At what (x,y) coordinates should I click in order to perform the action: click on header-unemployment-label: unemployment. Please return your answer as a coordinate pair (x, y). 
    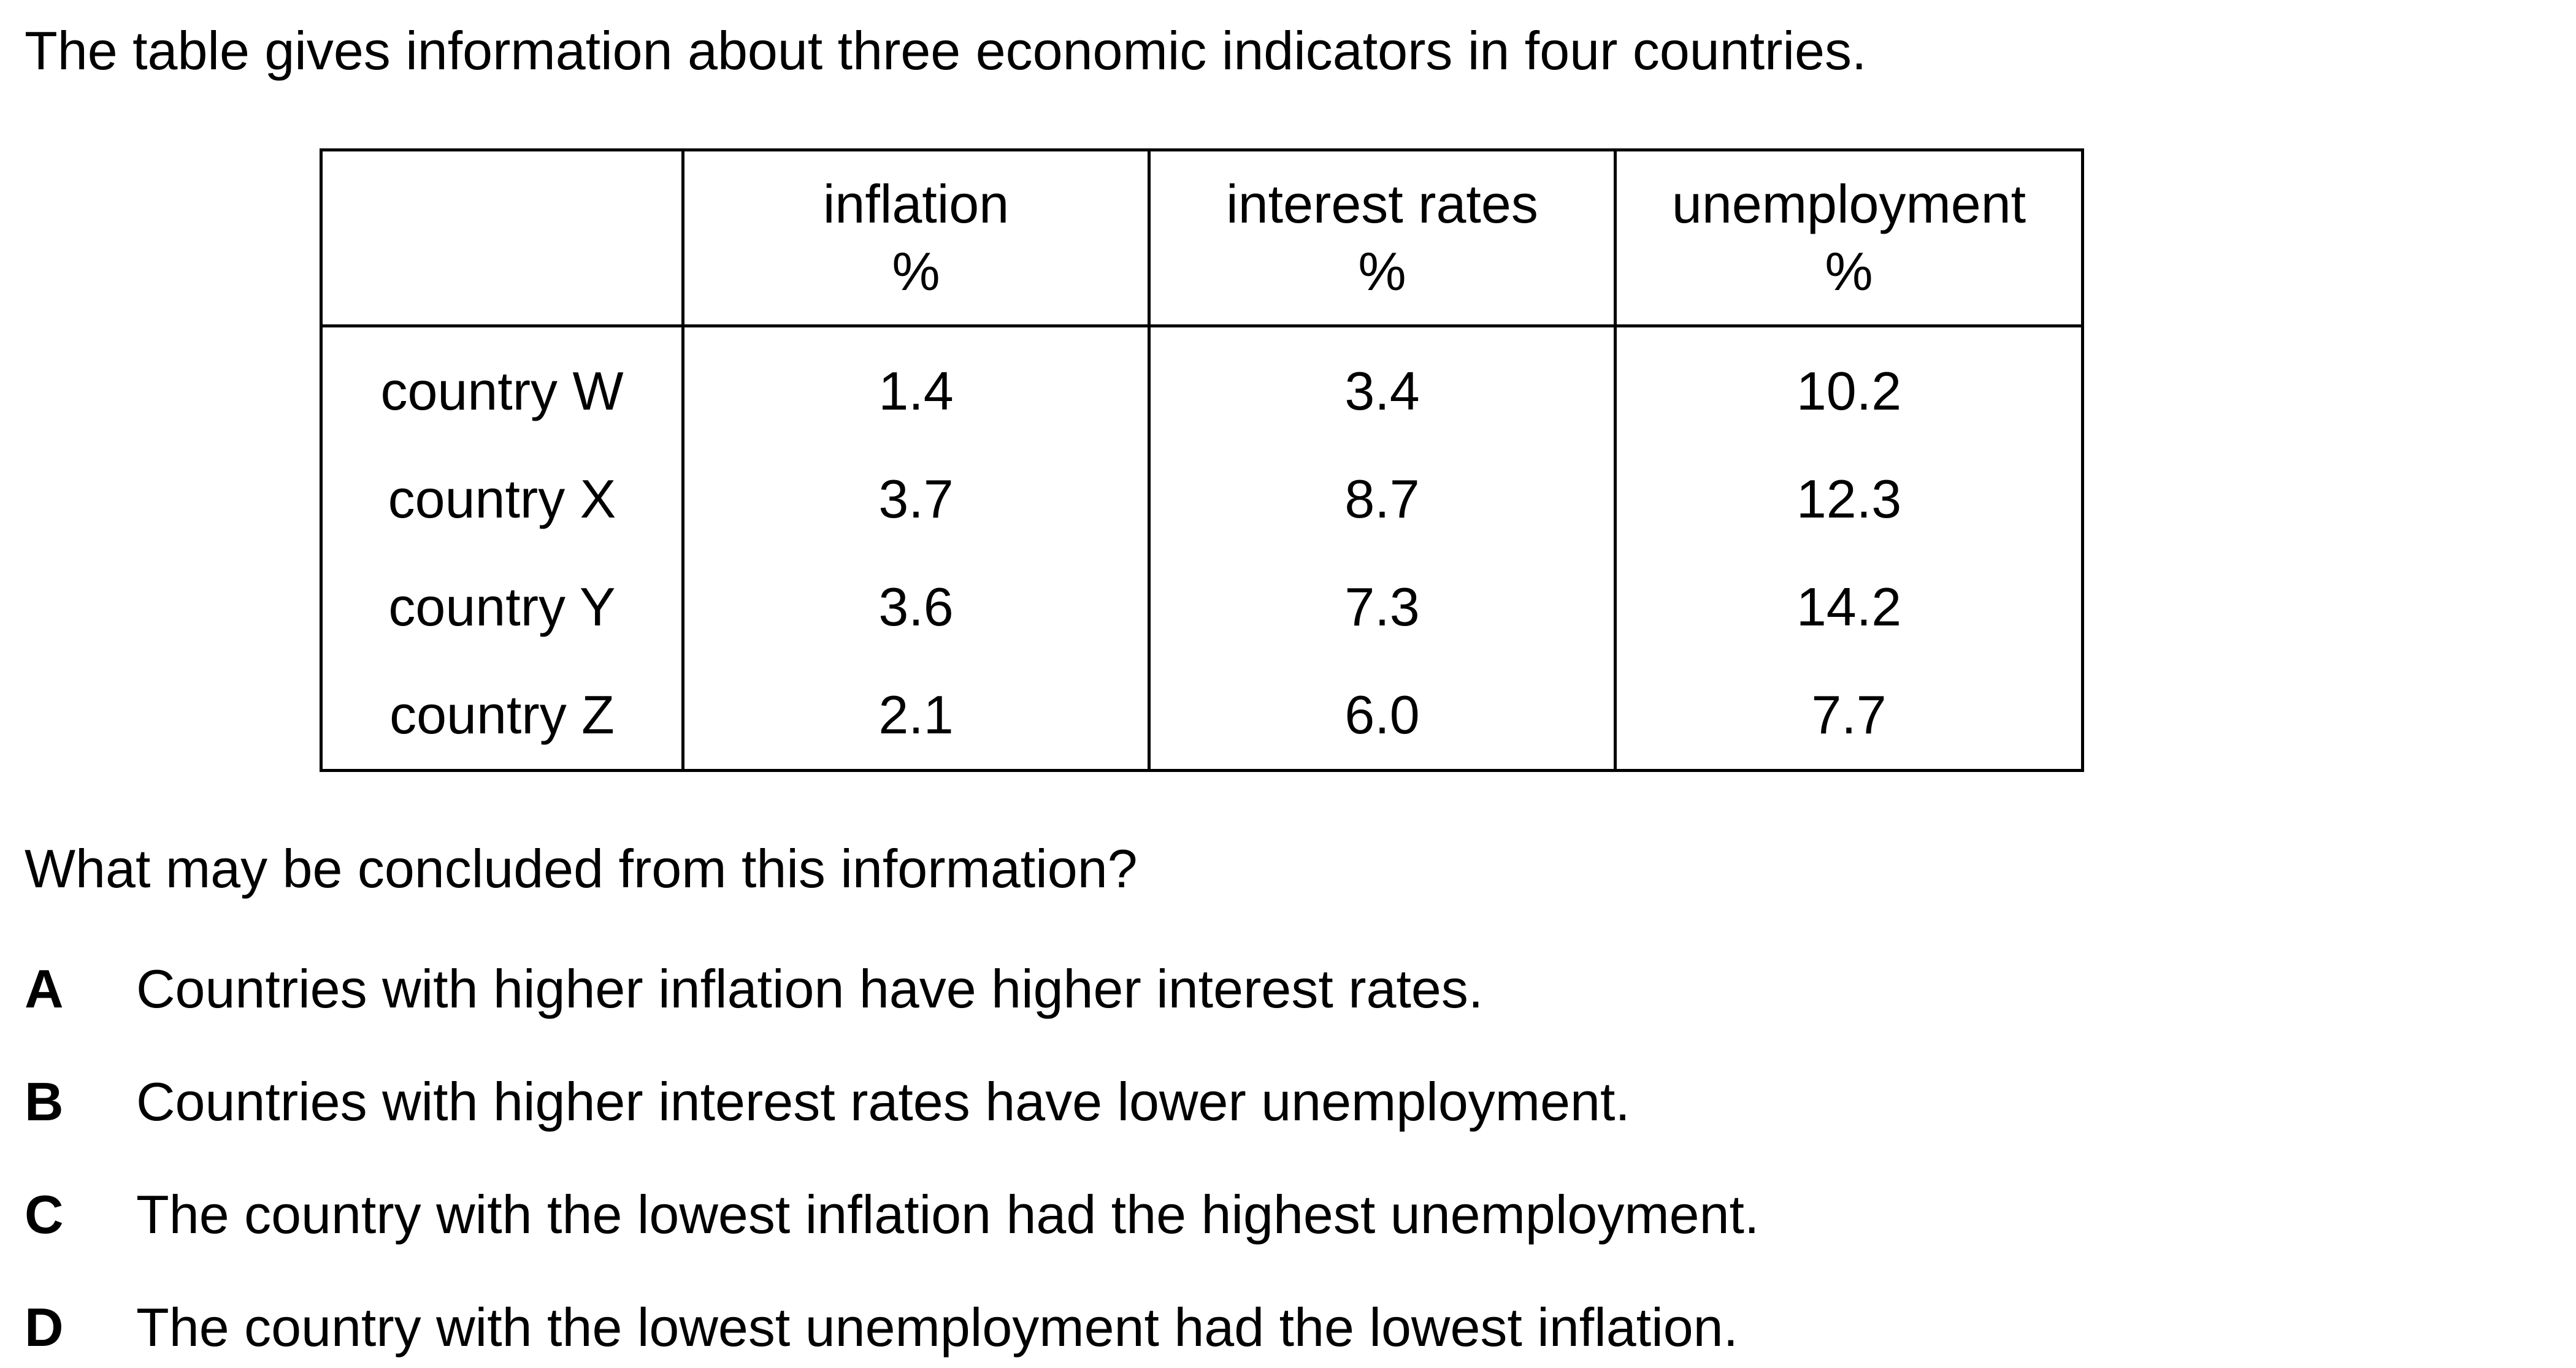
    Looking at the image, I should click on (1848, 204).